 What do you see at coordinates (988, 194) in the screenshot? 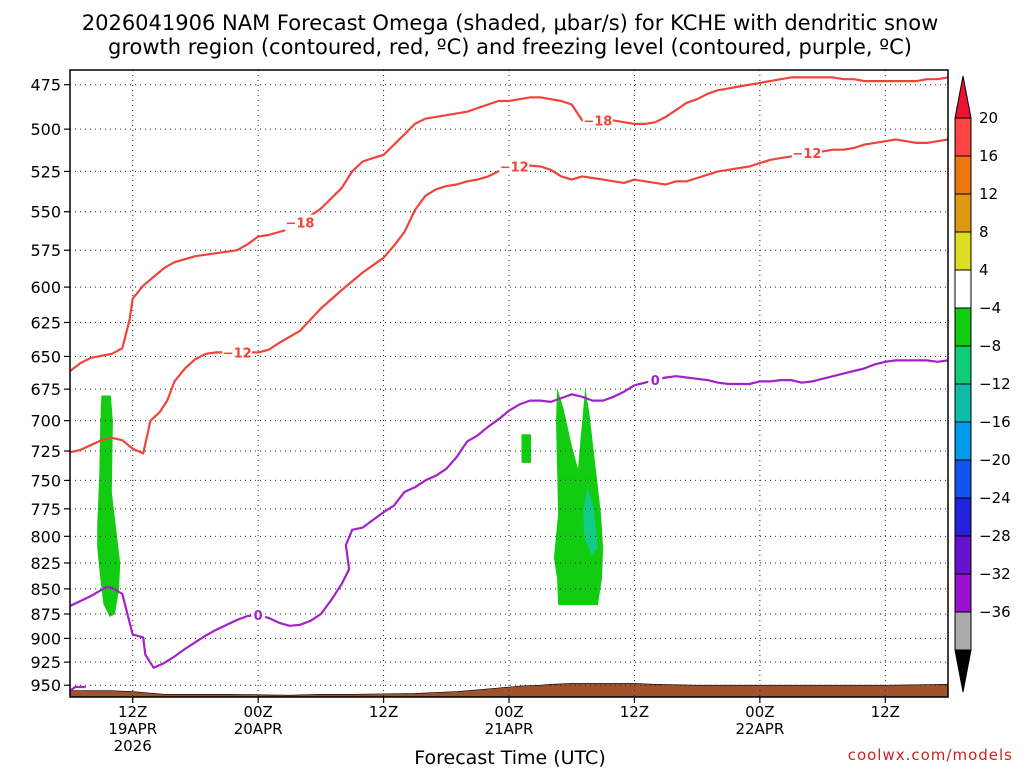
I see `colorbar-label: 12` at bounding box center [988, 194].